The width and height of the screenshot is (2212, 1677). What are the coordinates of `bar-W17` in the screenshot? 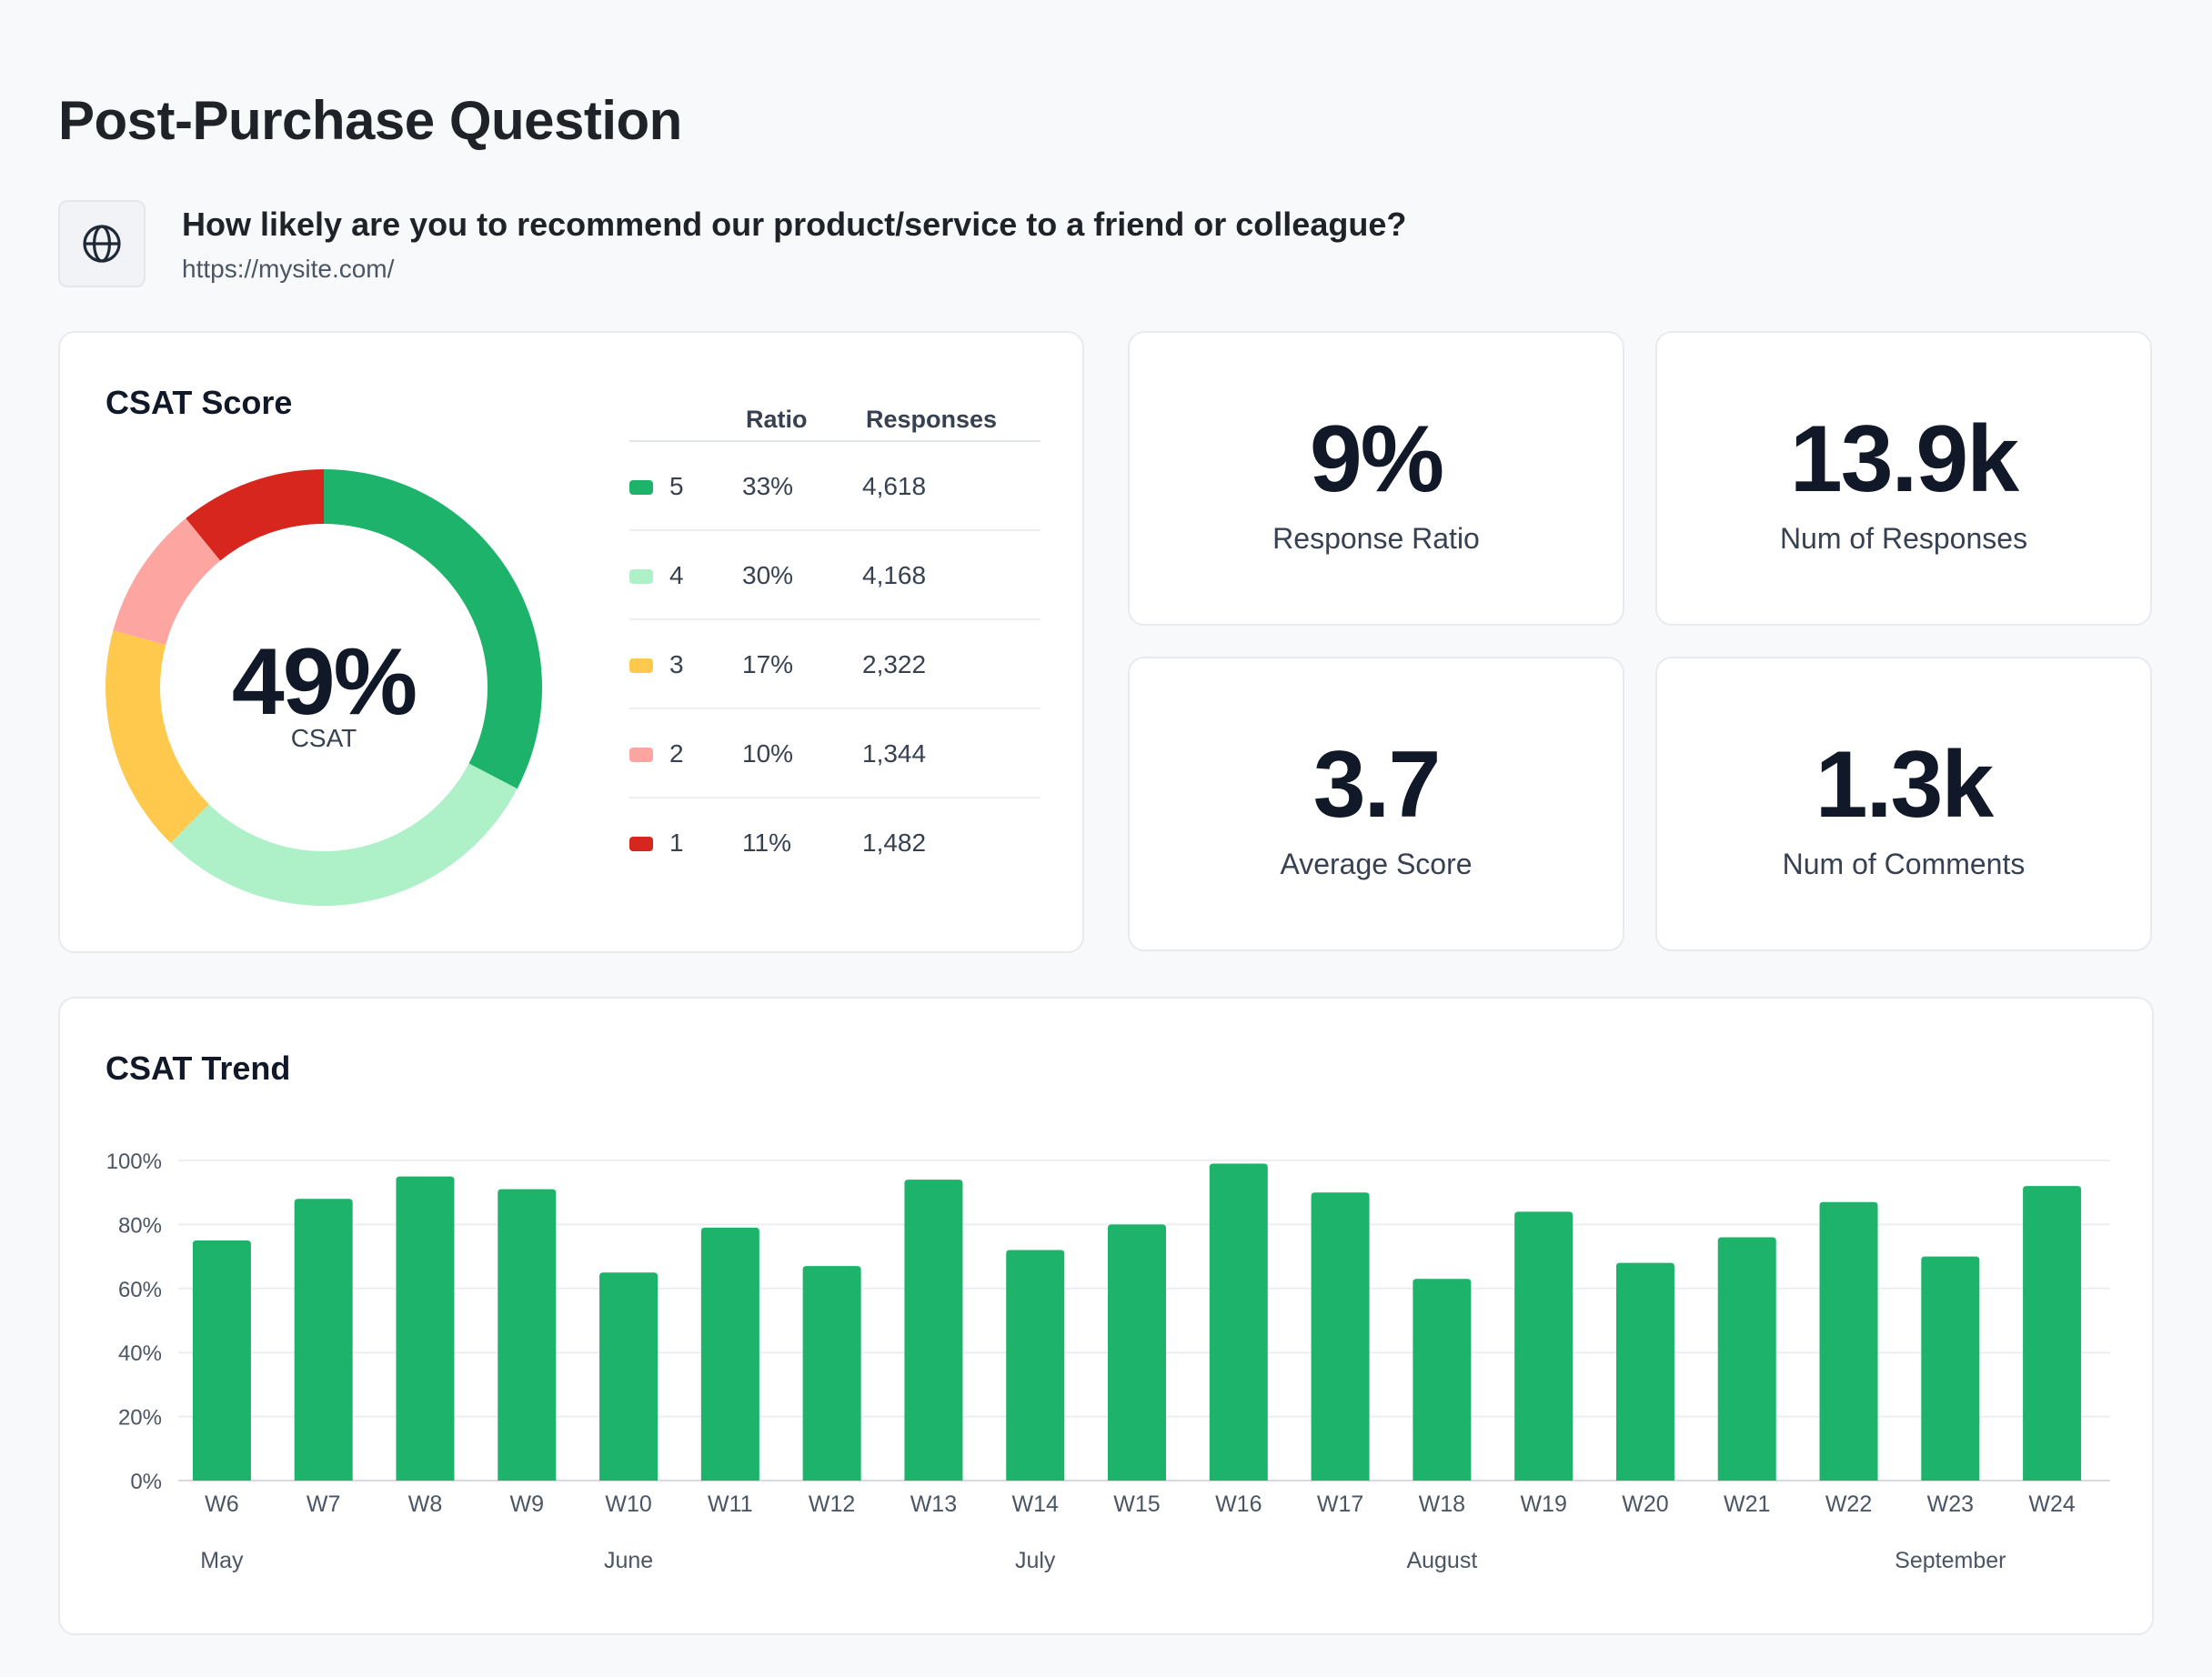 It's located at (1340, 1336).